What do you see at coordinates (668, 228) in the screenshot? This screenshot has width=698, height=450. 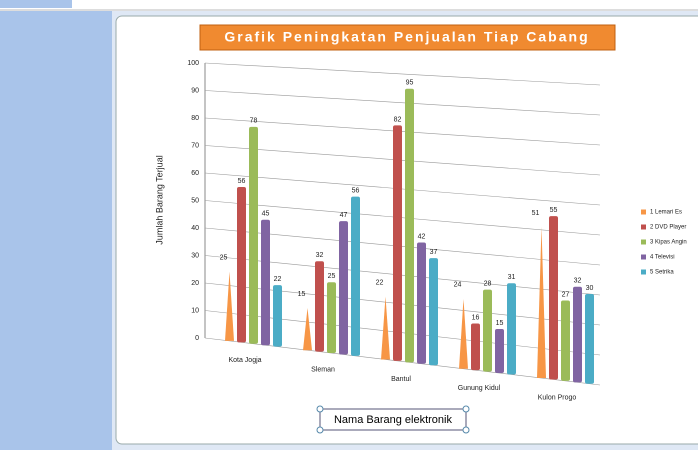 I see `legend-label: 2 DVD Player` at bounding box center [668, 228].